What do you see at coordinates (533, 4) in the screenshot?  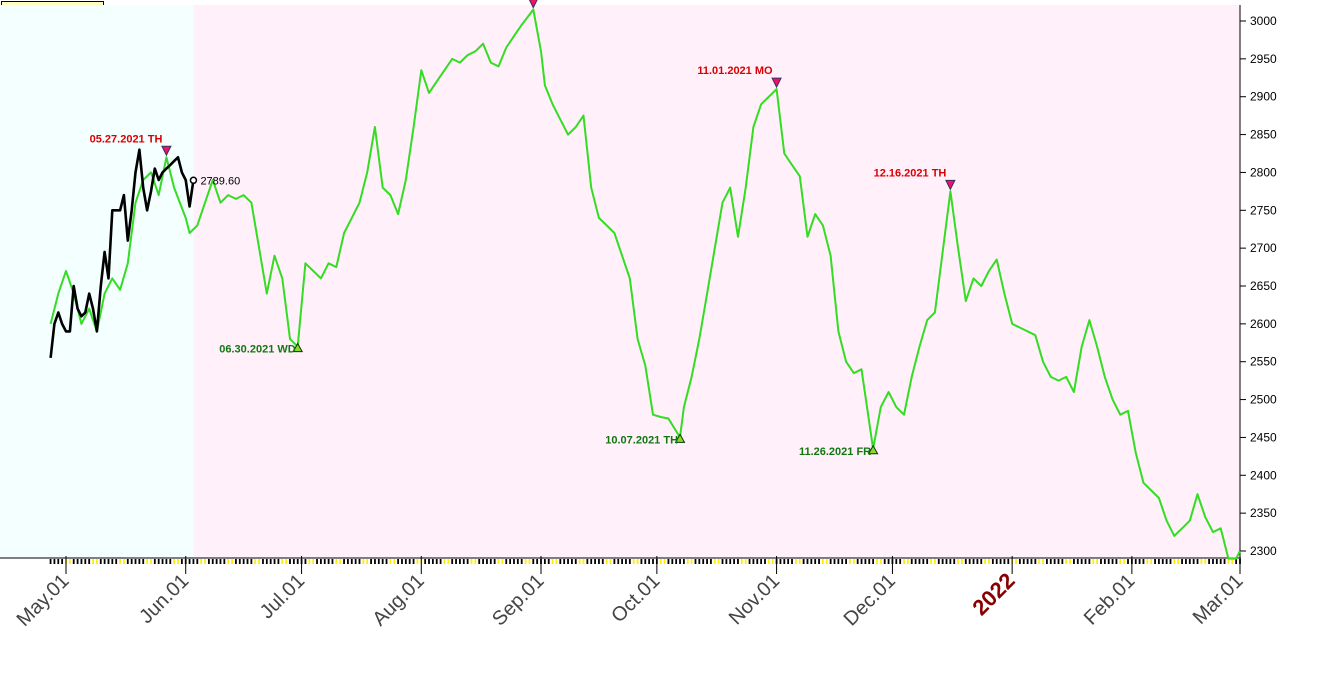 I see `peak-marker` at bounding box center [533, 4].